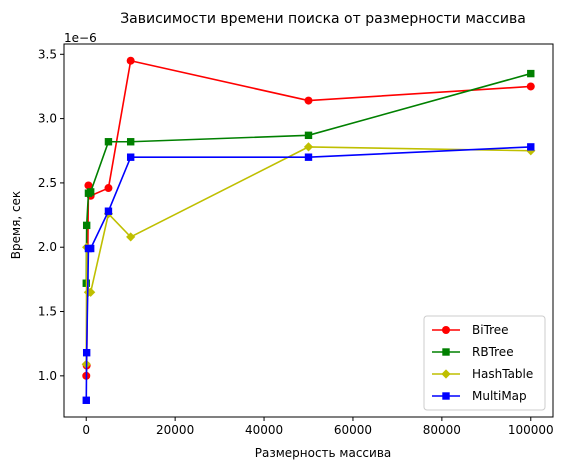 This screenshot has width=571, height=474. What do you see at coordinates (80, 38) in the screenshot?
I see `y-axis-offset-label: 1e−6` at bounding box center [80, 38].